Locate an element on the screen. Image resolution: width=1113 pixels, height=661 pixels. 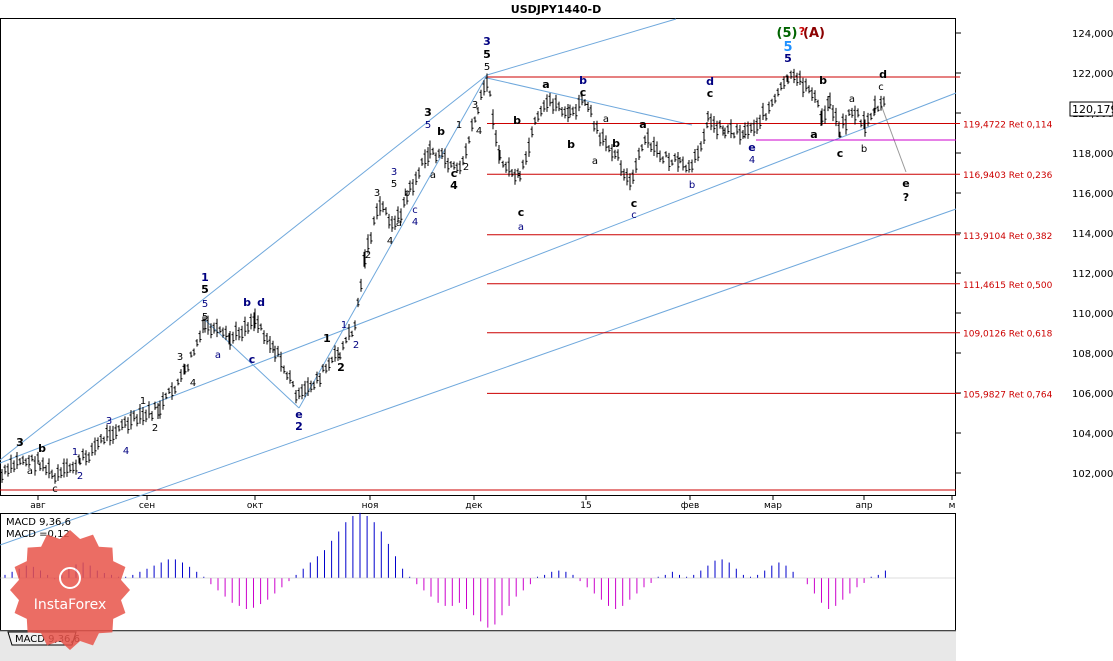
macd-value: MACD =0,12 is located at coordinates (38, 534).